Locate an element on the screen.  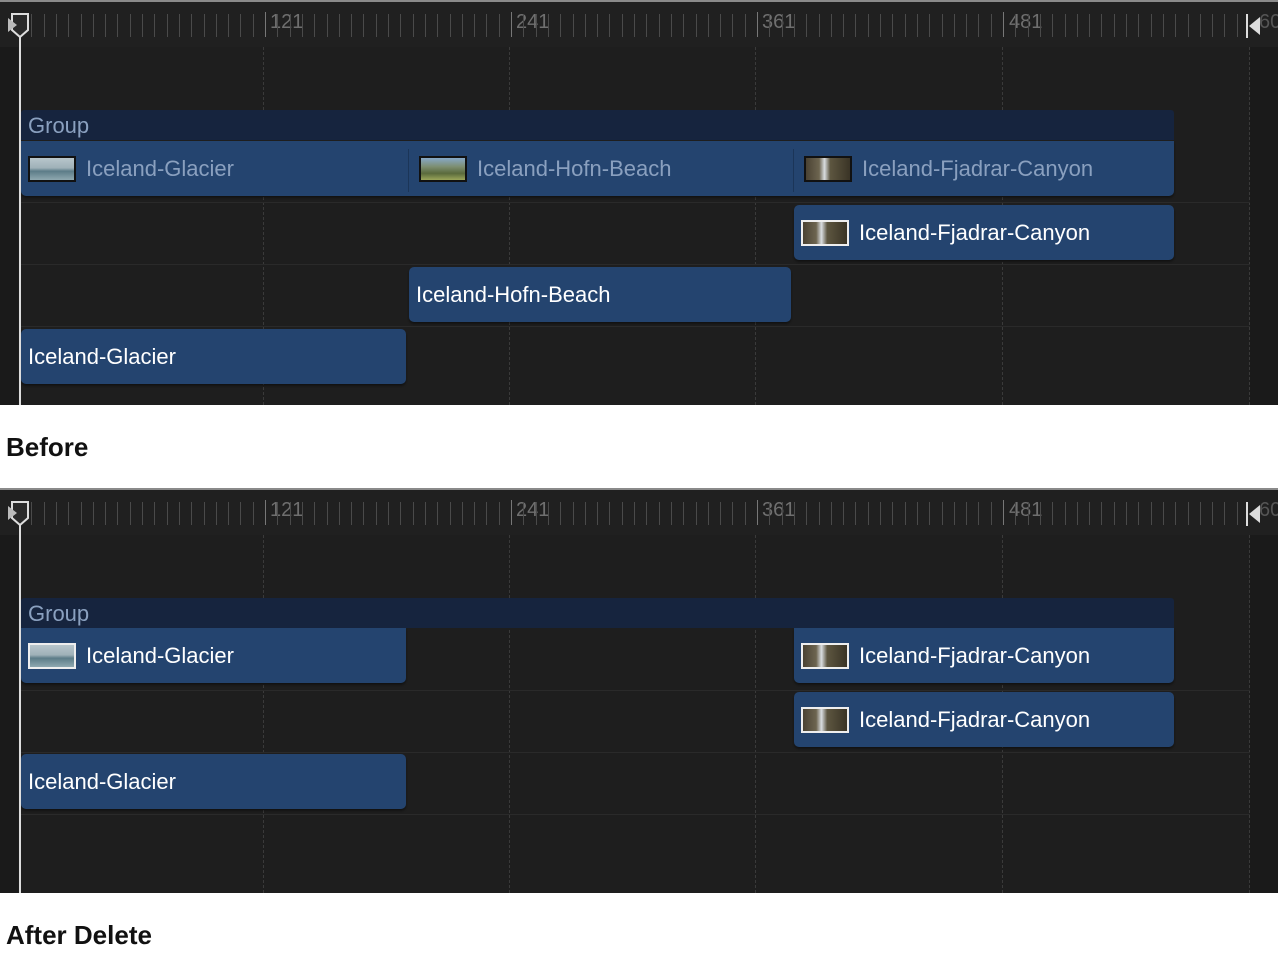
ruler-label: 241 is located at coordinates (533, 510).